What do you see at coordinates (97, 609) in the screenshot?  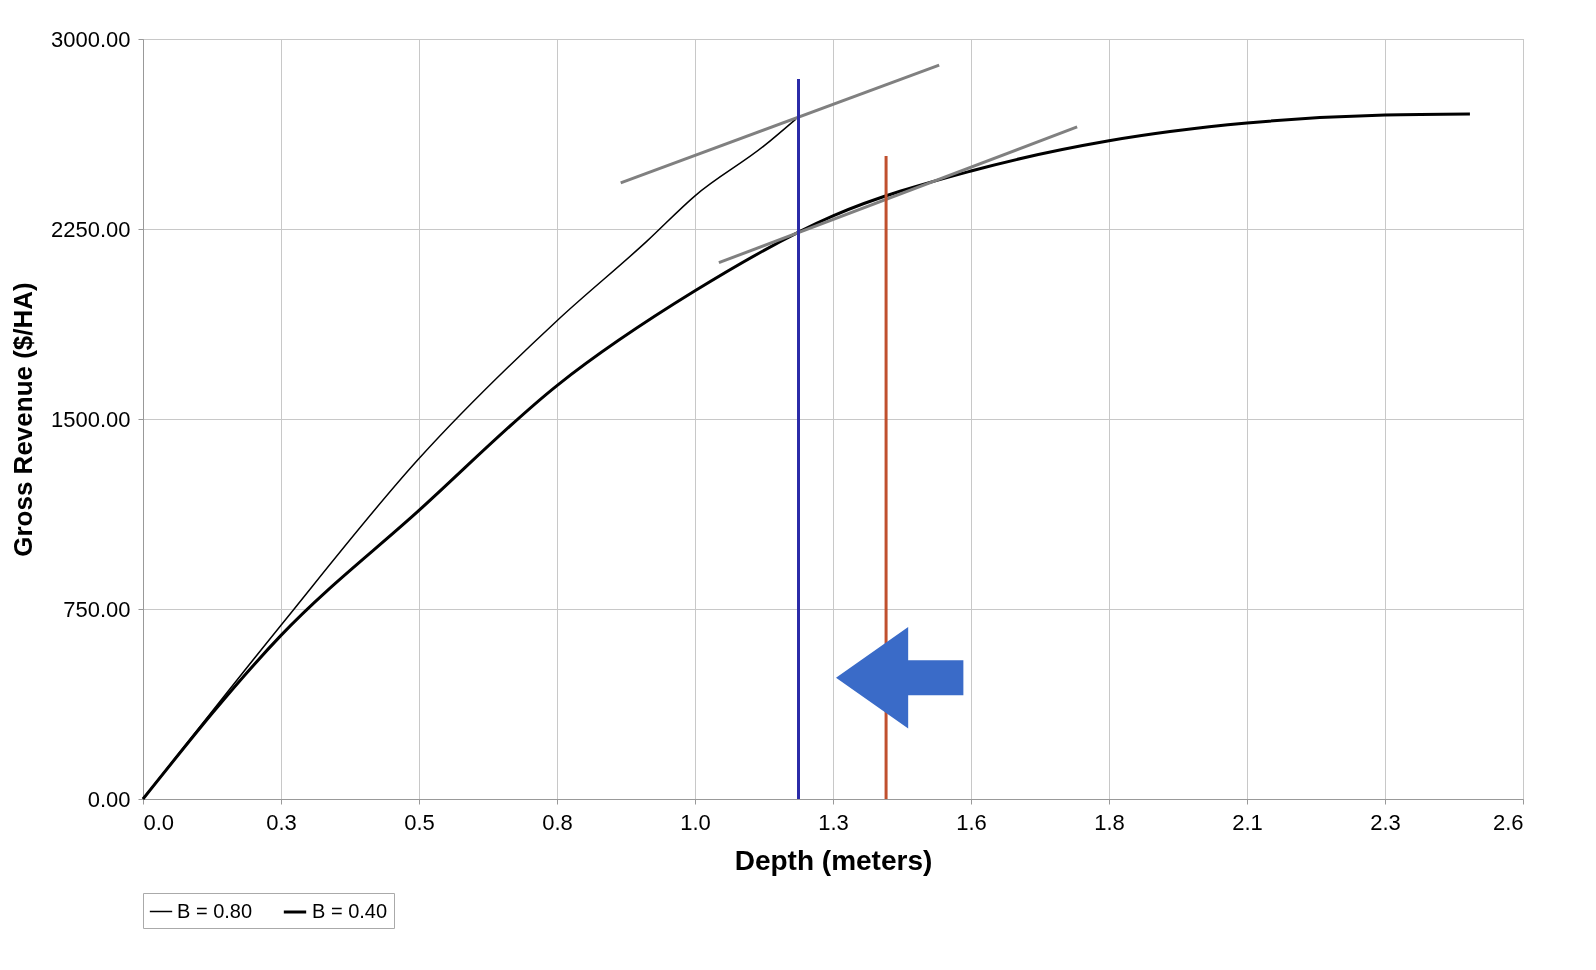 I see `y-tick-label: 750.00` at bounding box center [97, 609].